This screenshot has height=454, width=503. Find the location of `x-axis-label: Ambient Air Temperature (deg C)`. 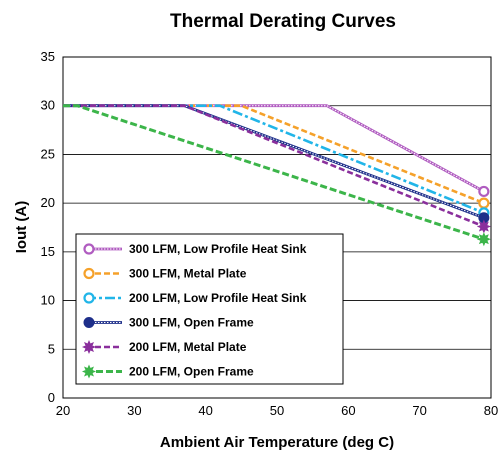

x-axis-label: Ambient Air Temperature (deg C) is located at coordinates (277, 442).